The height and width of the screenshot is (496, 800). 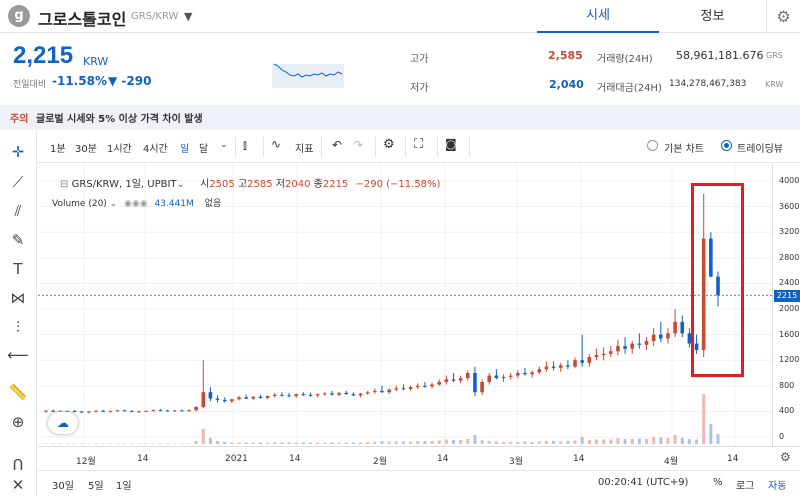 What do you see at coordinates (58, 149) in the screenshot?
I see `interval-1m: 1분` at bounding box center [58, 149].